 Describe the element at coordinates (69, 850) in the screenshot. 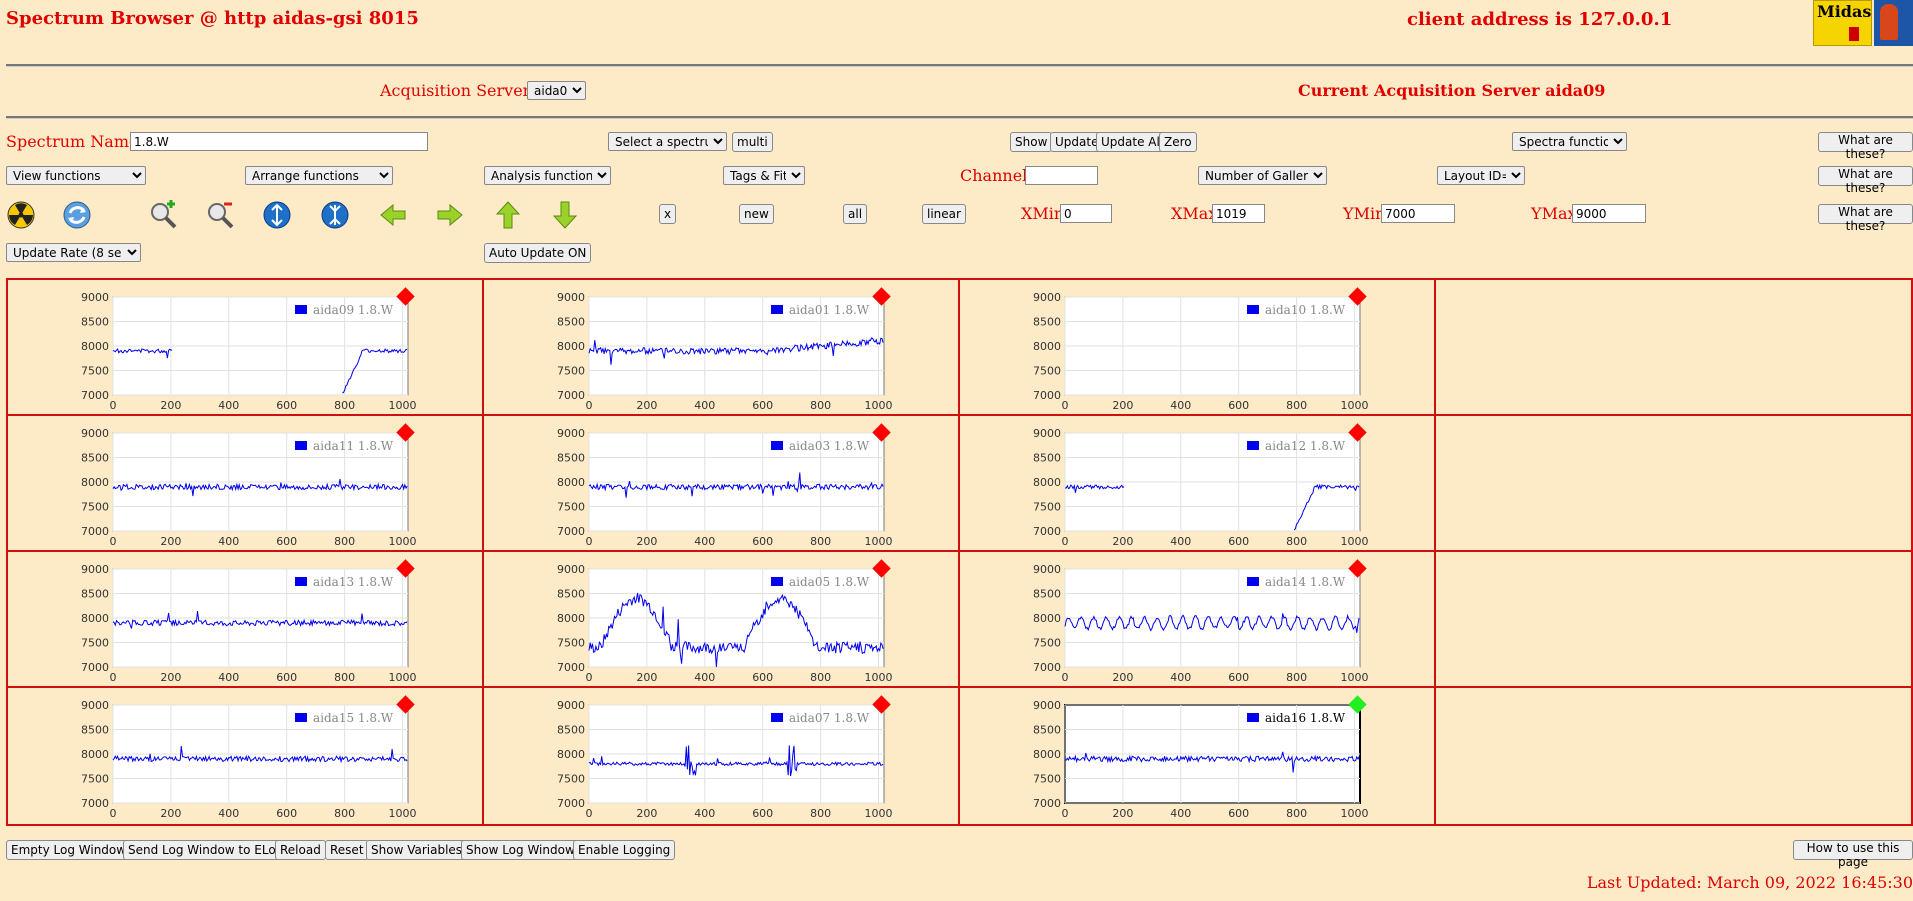

I see `empty-log-window-button: Empty Log Window` at that location.